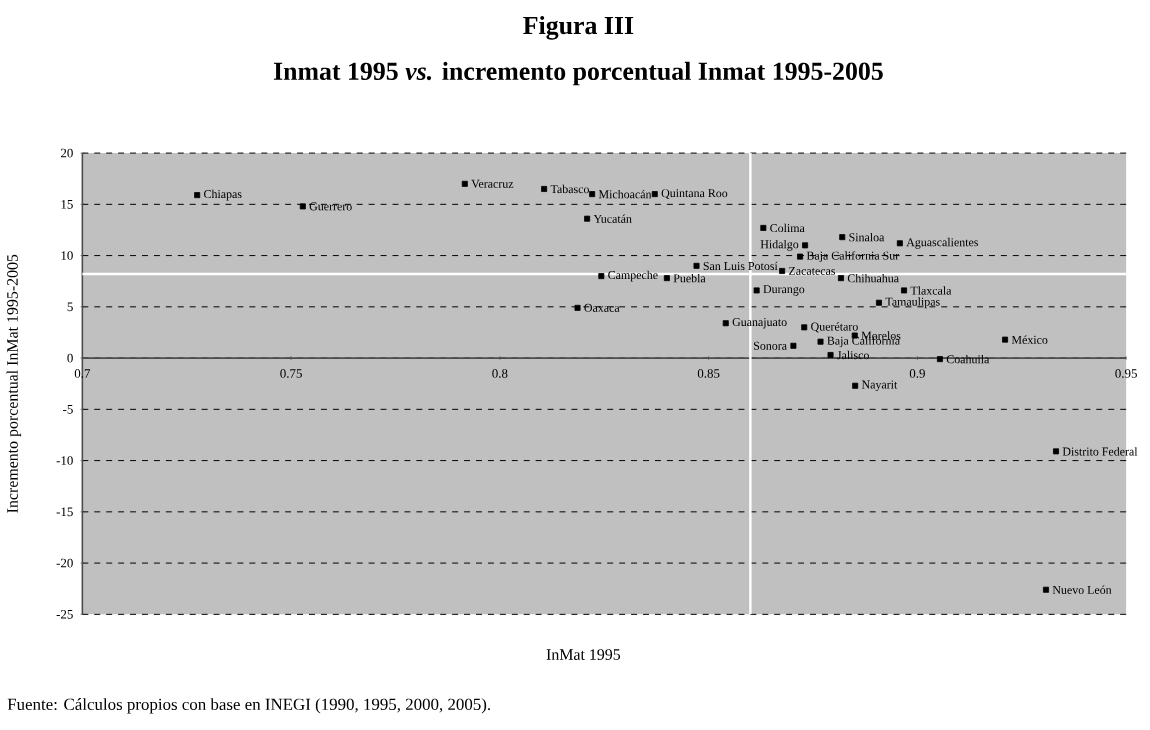  What do you see at coordinates (578, 28) in the screenshot?
I see `chart-title: Figura III` at bounding box center [578, 28].